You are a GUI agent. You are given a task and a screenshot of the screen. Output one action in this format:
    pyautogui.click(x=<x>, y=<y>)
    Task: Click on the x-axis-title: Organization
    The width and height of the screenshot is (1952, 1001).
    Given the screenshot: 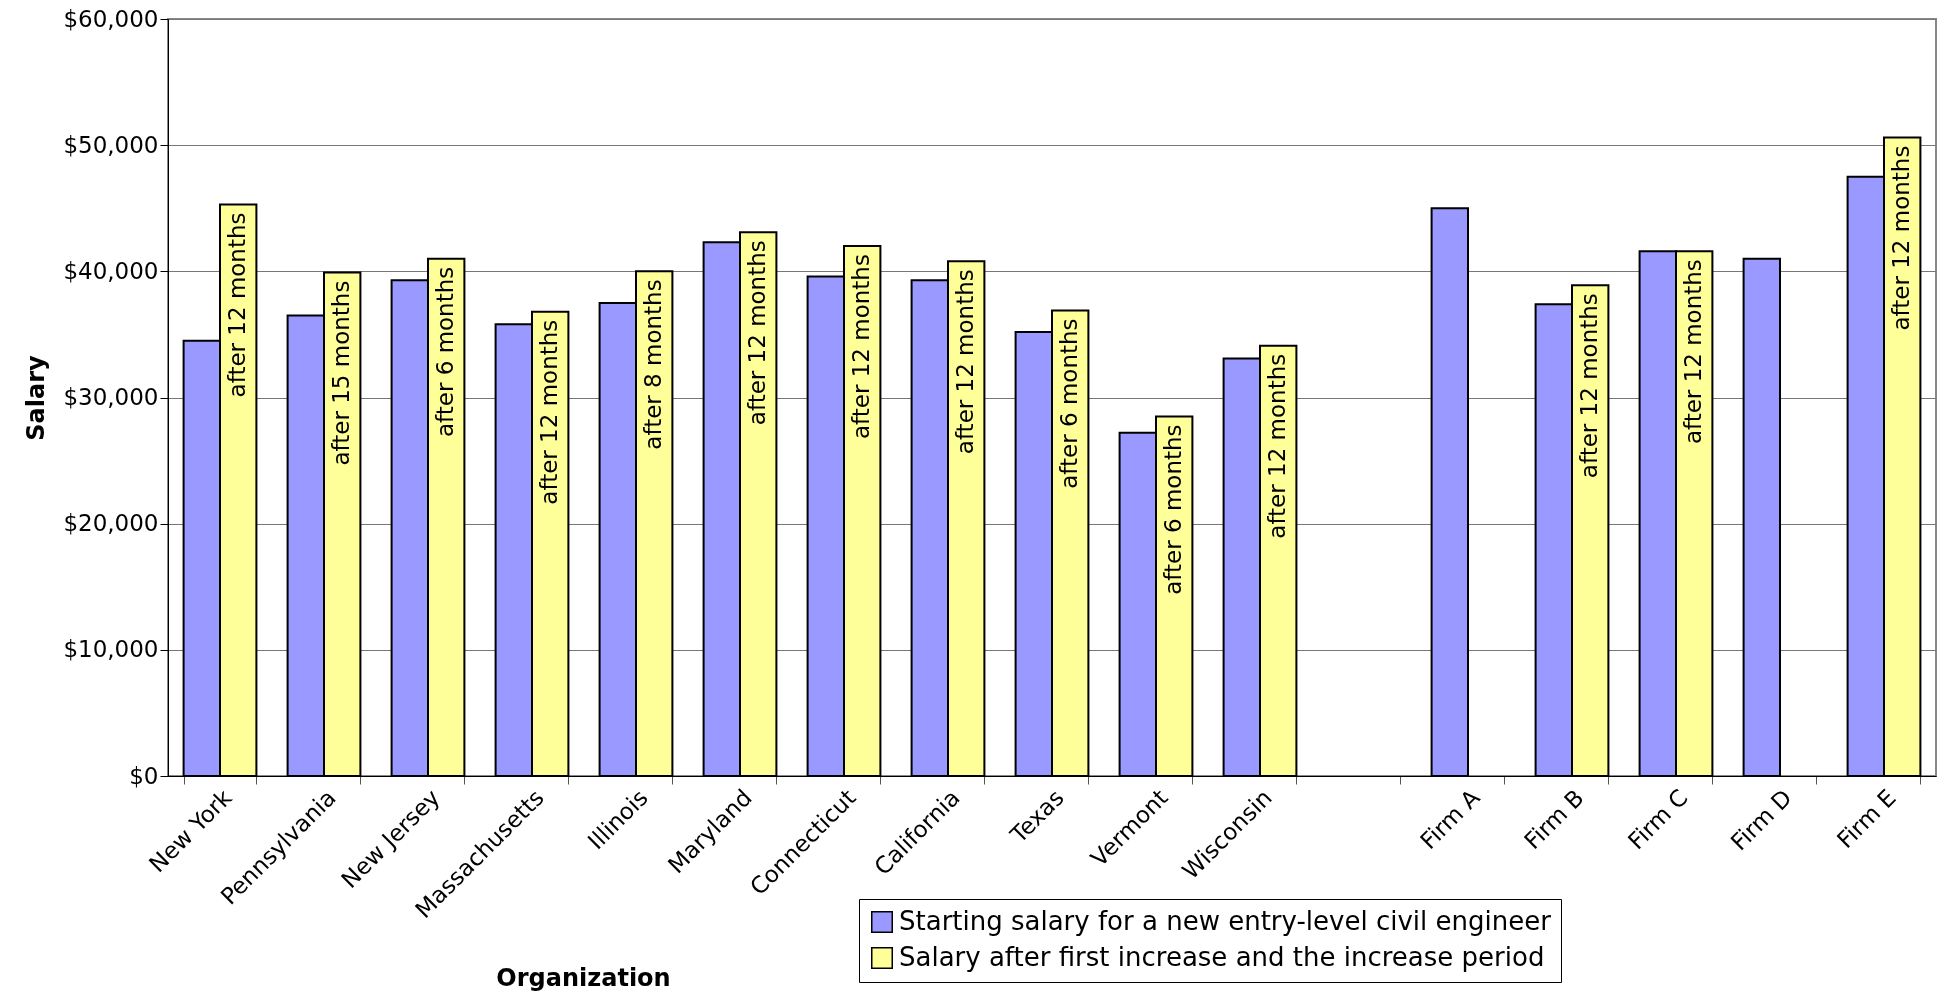 What is the action you would take?
    pyautogui.click(x=583, y=977)
    